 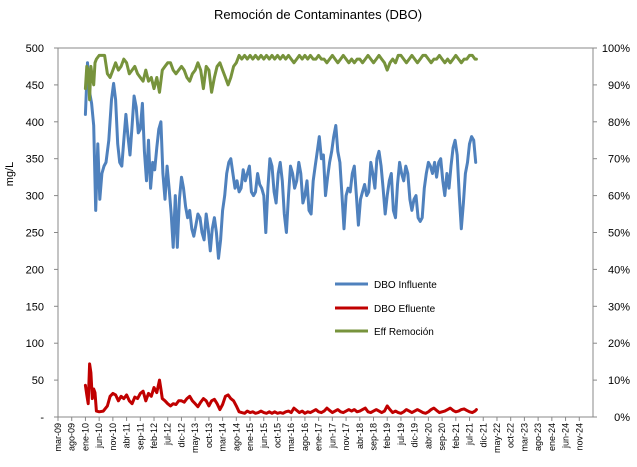 I want to click on legend: DBO Influente DBO Efluente Eff Remoción, so click(x=386, y=309).